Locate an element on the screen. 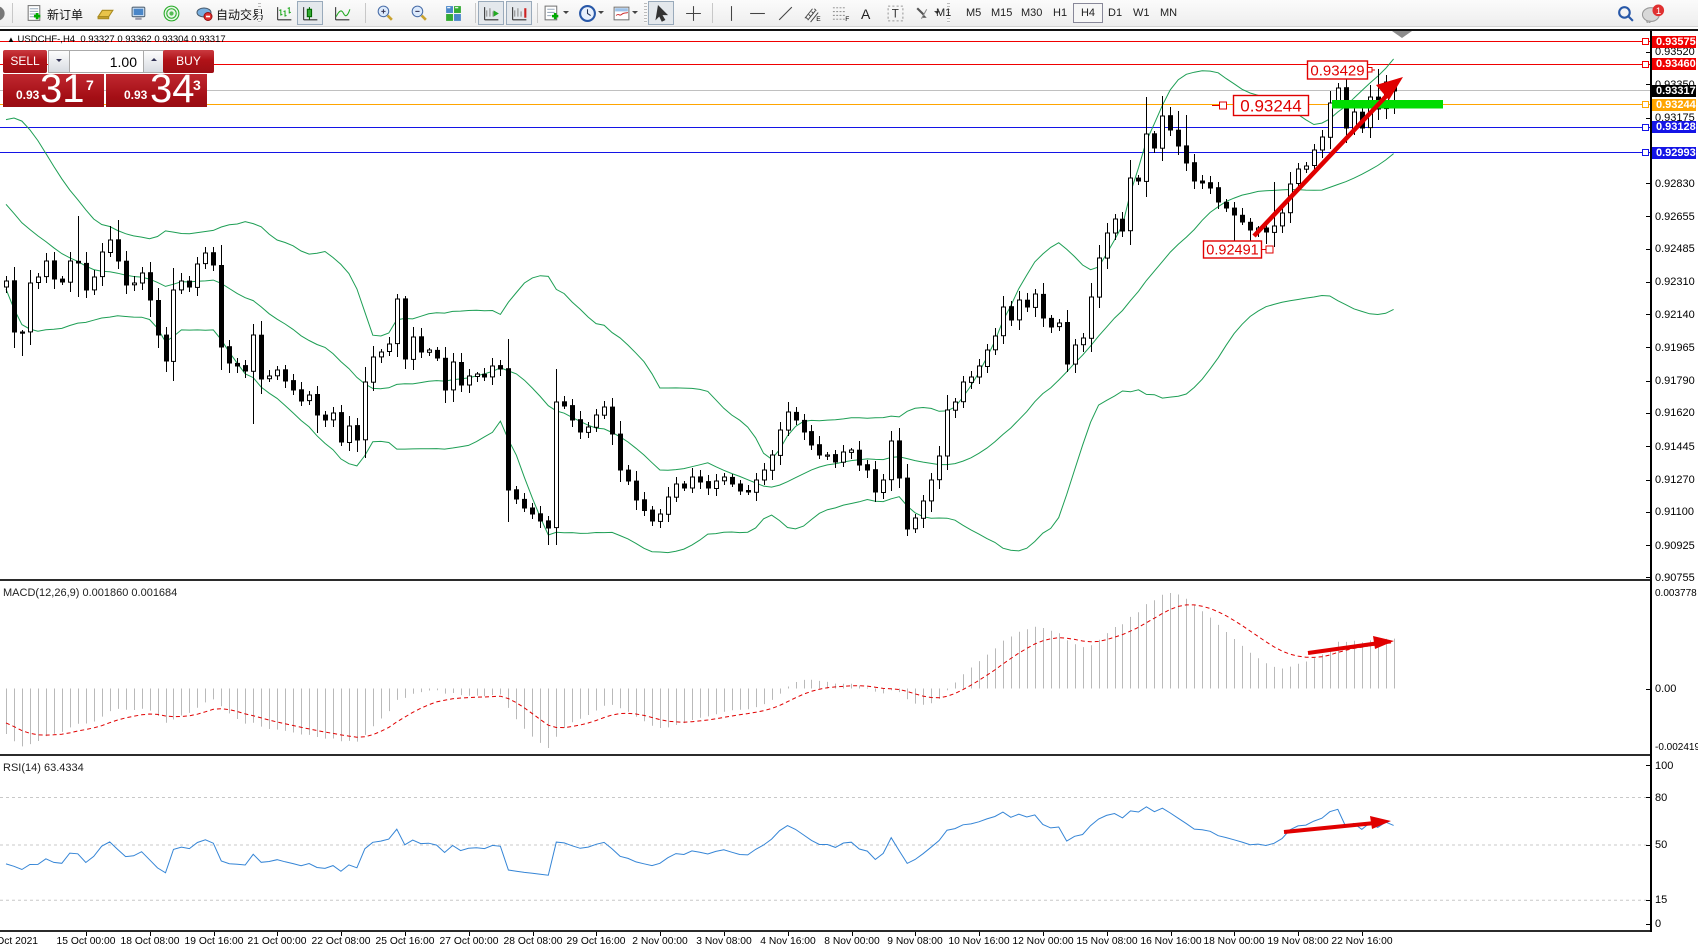 This screenshot has width=1698, height=950. svg-text: F is located at coordinates (847, 19).